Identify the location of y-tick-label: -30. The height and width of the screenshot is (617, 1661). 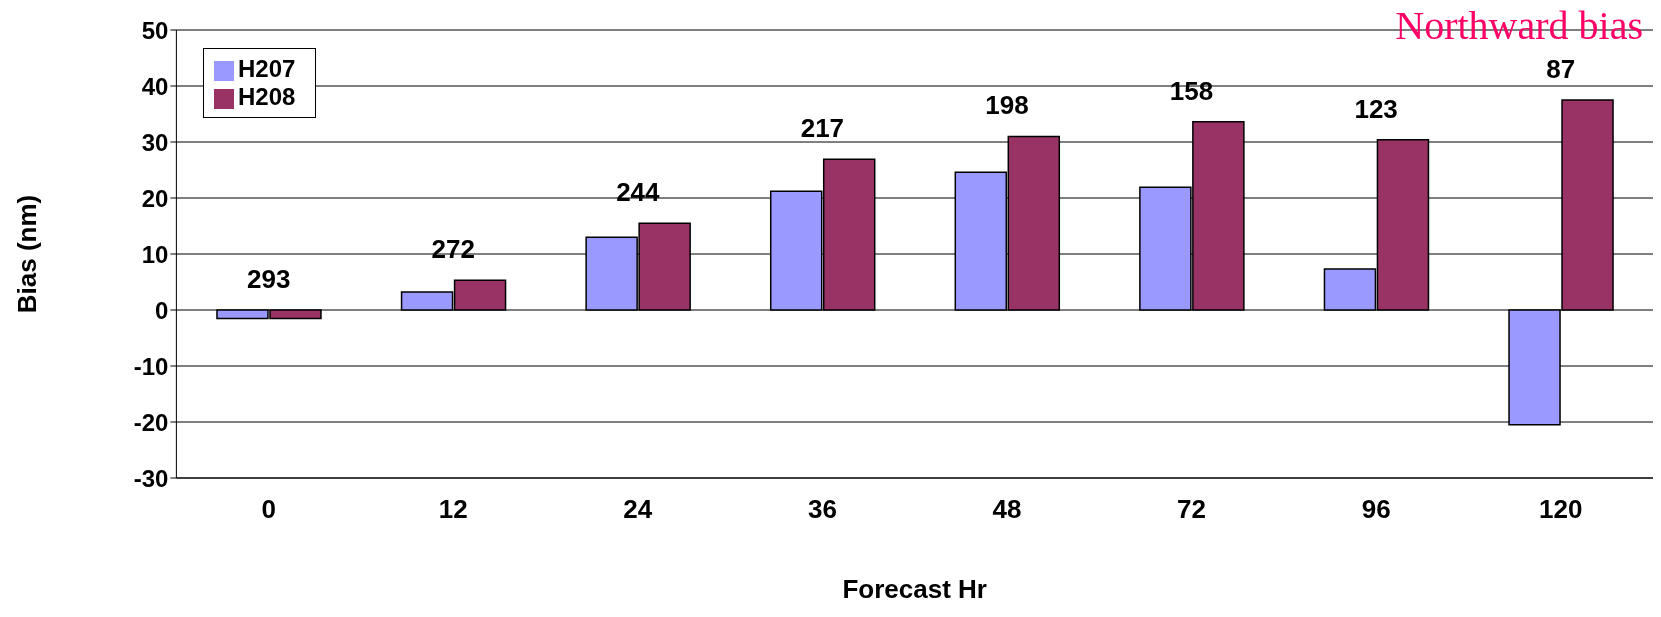
(151, 478).